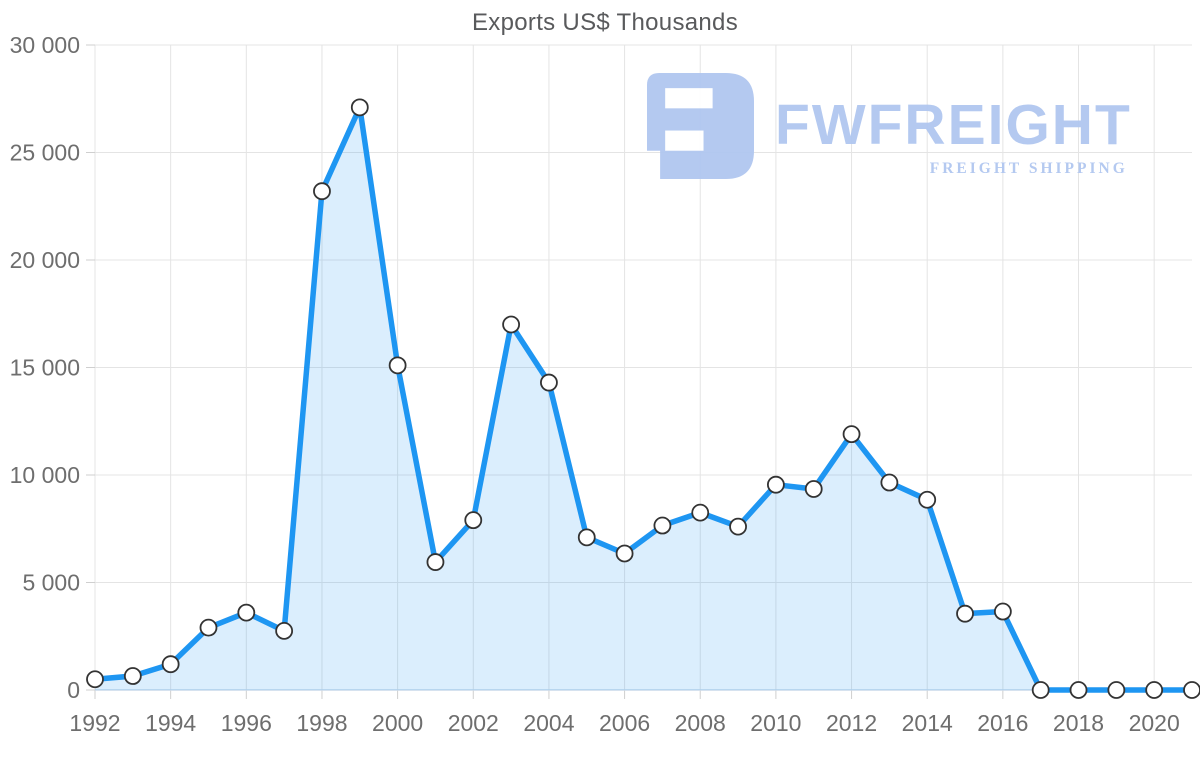  I want to click on y-axis-label-30000: 30 000, so click(45, 45).